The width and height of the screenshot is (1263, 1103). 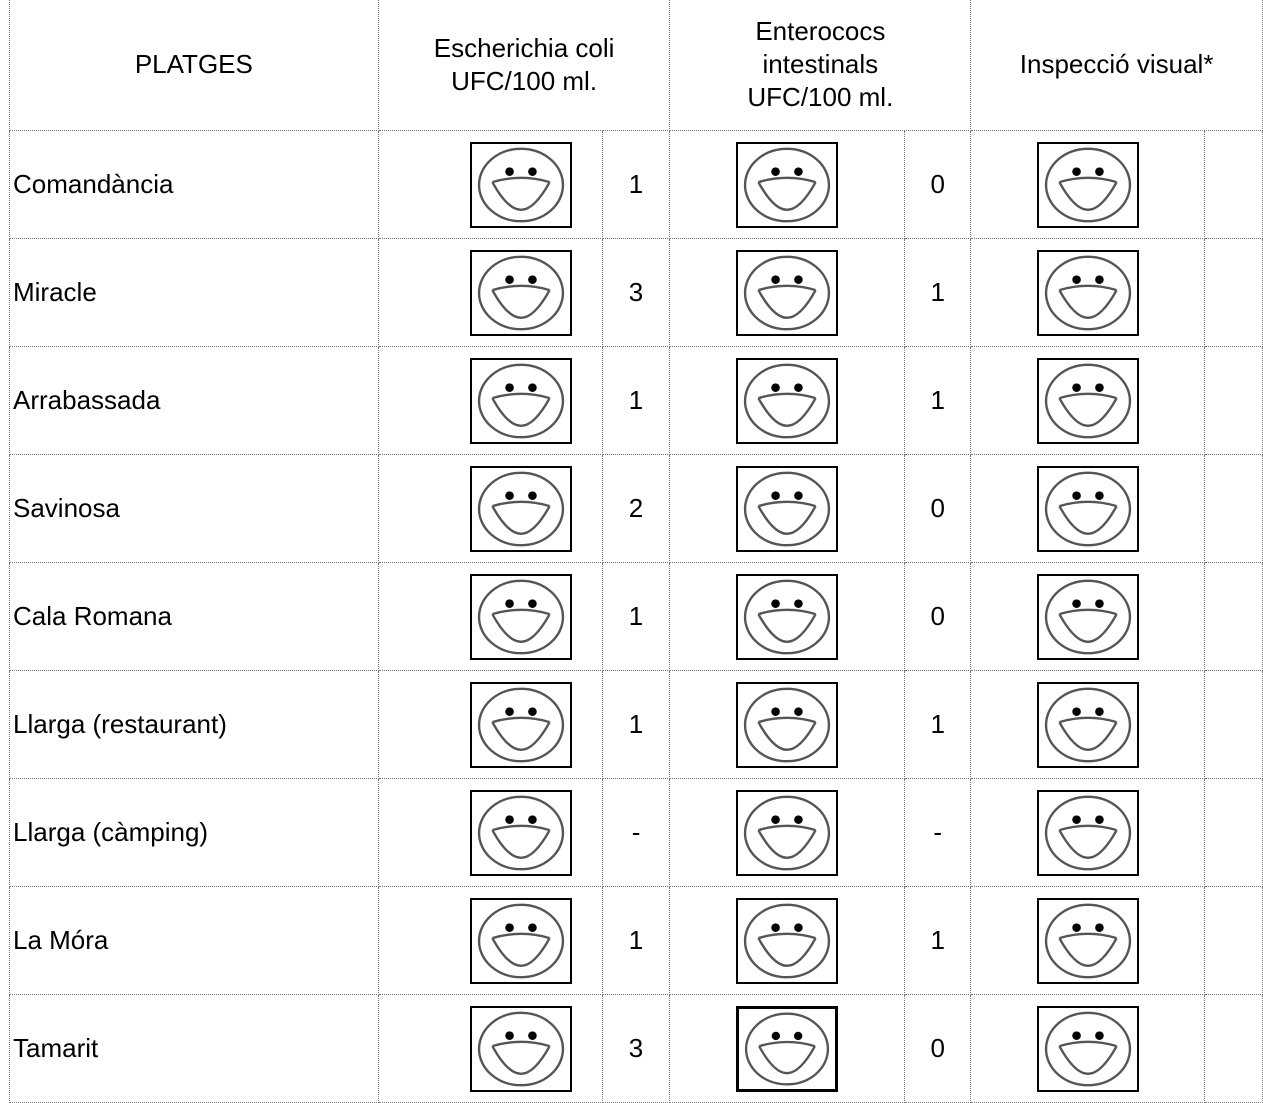 What do you see at coordinates (194, 1048) in the screenshot?
I see `beach-name: Tamarit` at bounding box center [194, 1048].